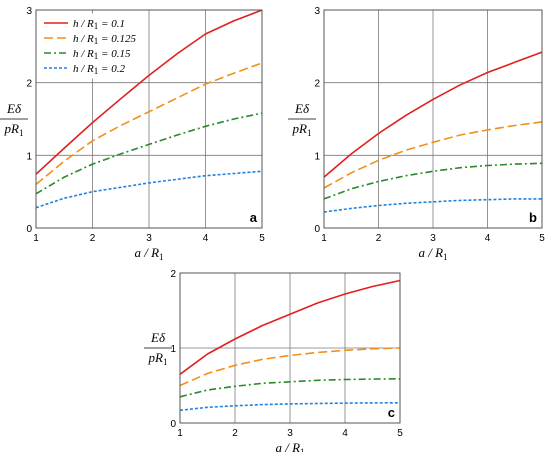  What do you see at coordinates (254, 217) in the screenshot?
I see `panel-letter: a` at bounding box center [254, 217].